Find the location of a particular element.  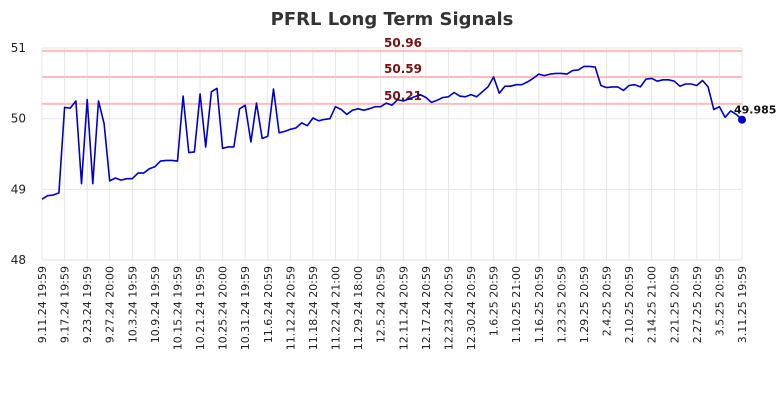

annotations: 49.985 is located at coordinates (755, 114).